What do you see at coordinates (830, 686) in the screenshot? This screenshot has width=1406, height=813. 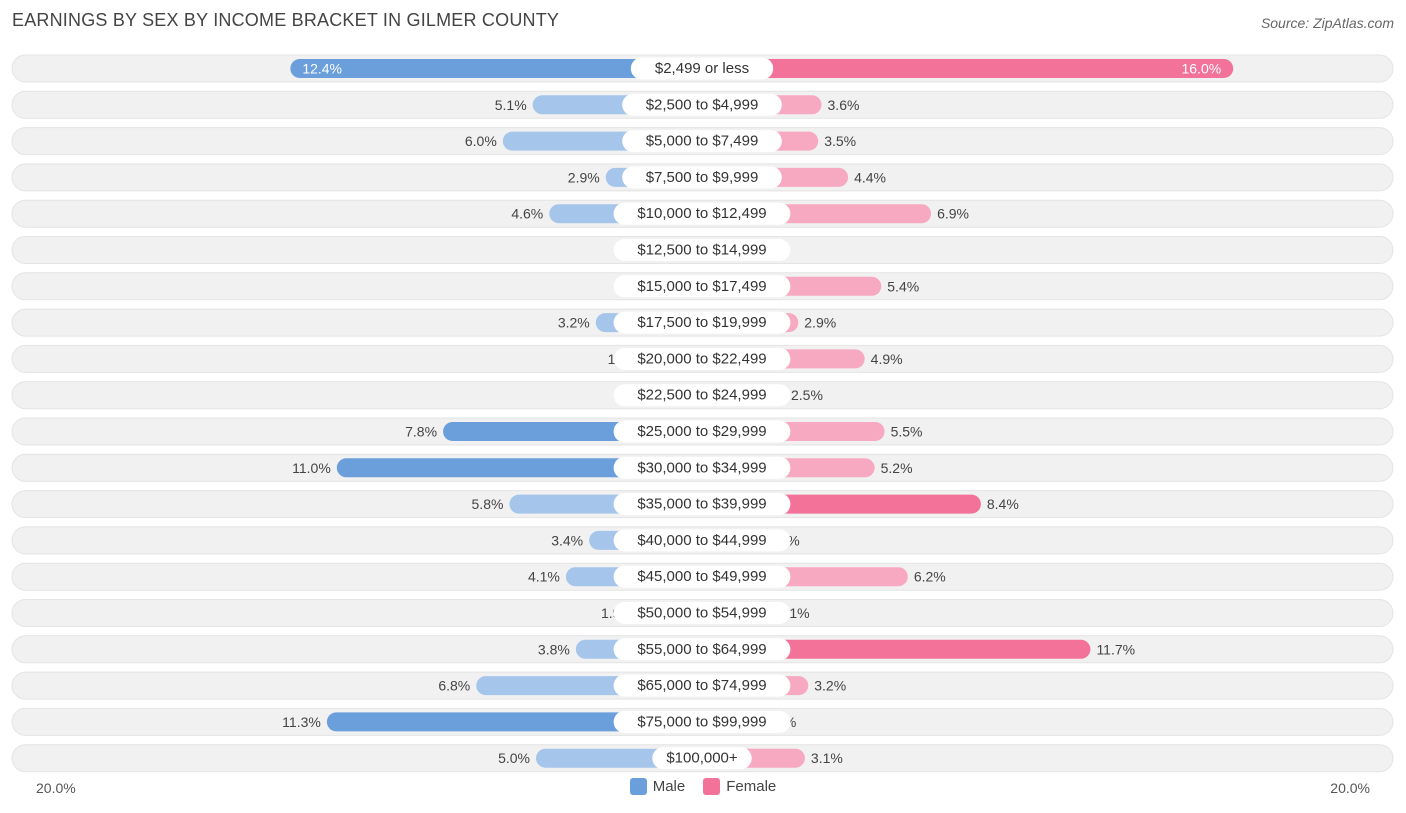 I see `female-value-label: 3.2%` at bounding box center [830, 686].